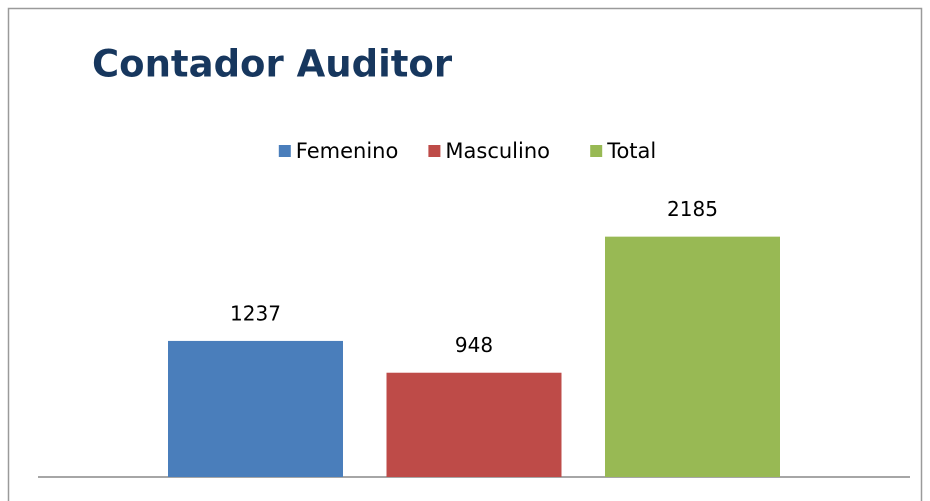 This screenshot has height=501, width=930. Describe the element at coordinates (272, 64) in the screenshot. I see `chart-title: Contador Auditor` at that location.